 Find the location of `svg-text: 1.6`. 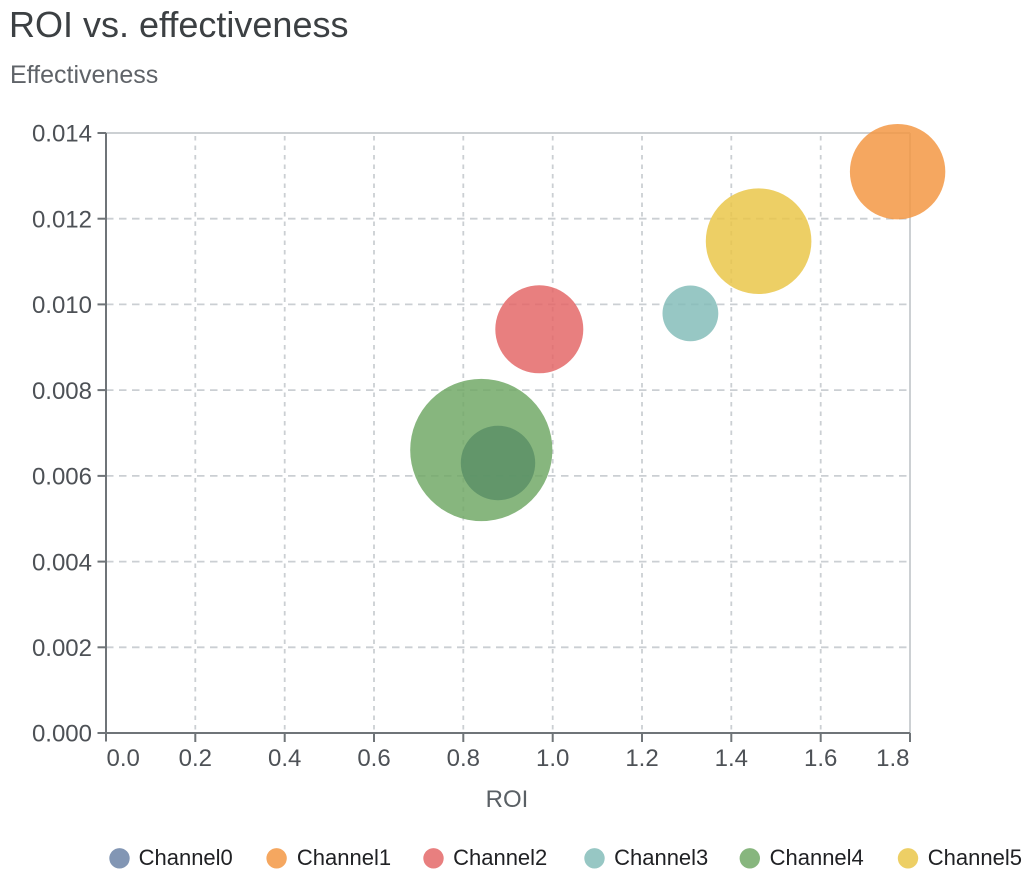

svg-text: 1.6 is located at coordinates (820, 758).